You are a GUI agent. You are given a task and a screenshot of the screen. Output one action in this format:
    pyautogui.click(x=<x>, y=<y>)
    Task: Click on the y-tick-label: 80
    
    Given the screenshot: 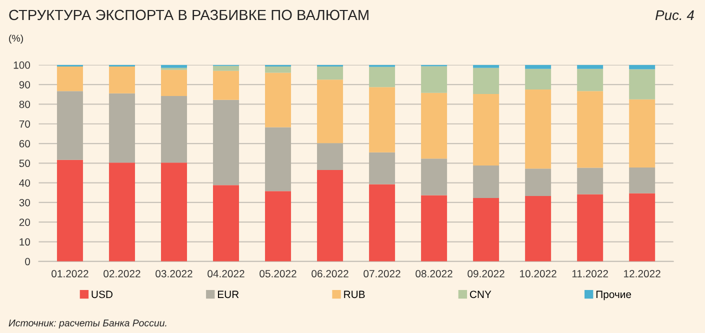 What is the action you would take?
    pyautogui.click(x=24, y=104)
    